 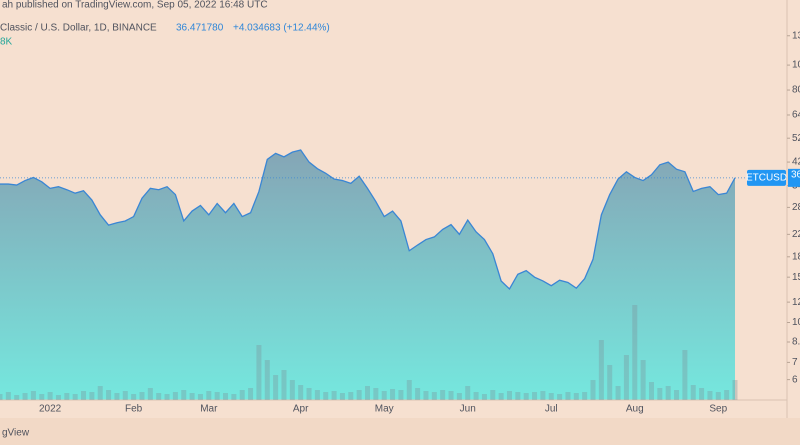 I want to click on y-tick-label: 28, so click(x=796, y=207).